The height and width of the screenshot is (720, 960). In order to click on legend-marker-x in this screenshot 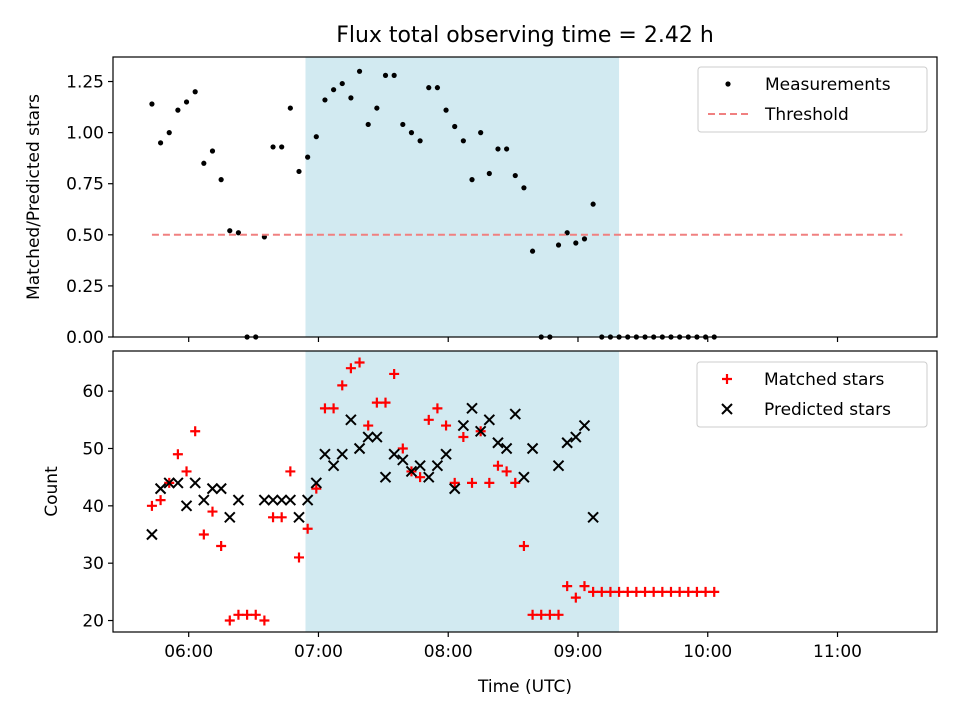, I will do `click(727, 409)`.